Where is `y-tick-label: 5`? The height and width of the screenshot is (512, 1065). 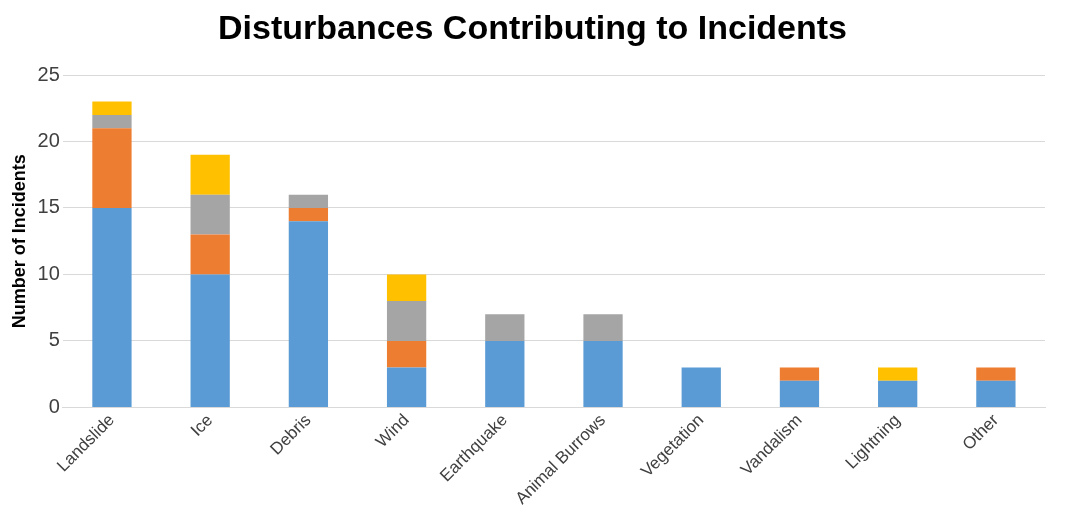
y-tick-label: 5 is located at coordinates (54, 339).